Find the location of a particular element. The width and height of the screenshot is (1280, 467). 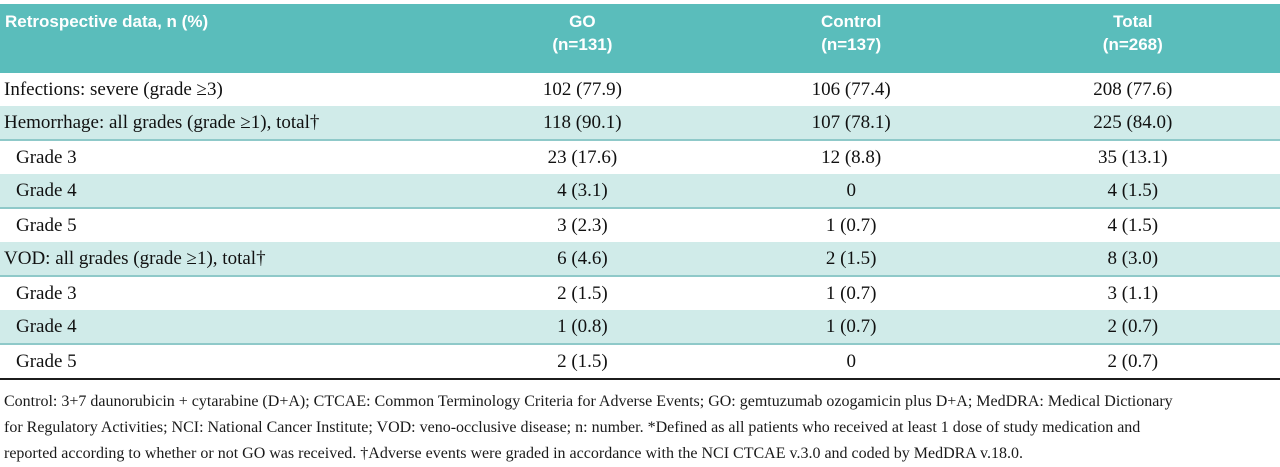

table-row-hemorrhage-grade4: Grade 4 4 (3.1) 0 4 (1.5) is located at coordinates (640, 191).